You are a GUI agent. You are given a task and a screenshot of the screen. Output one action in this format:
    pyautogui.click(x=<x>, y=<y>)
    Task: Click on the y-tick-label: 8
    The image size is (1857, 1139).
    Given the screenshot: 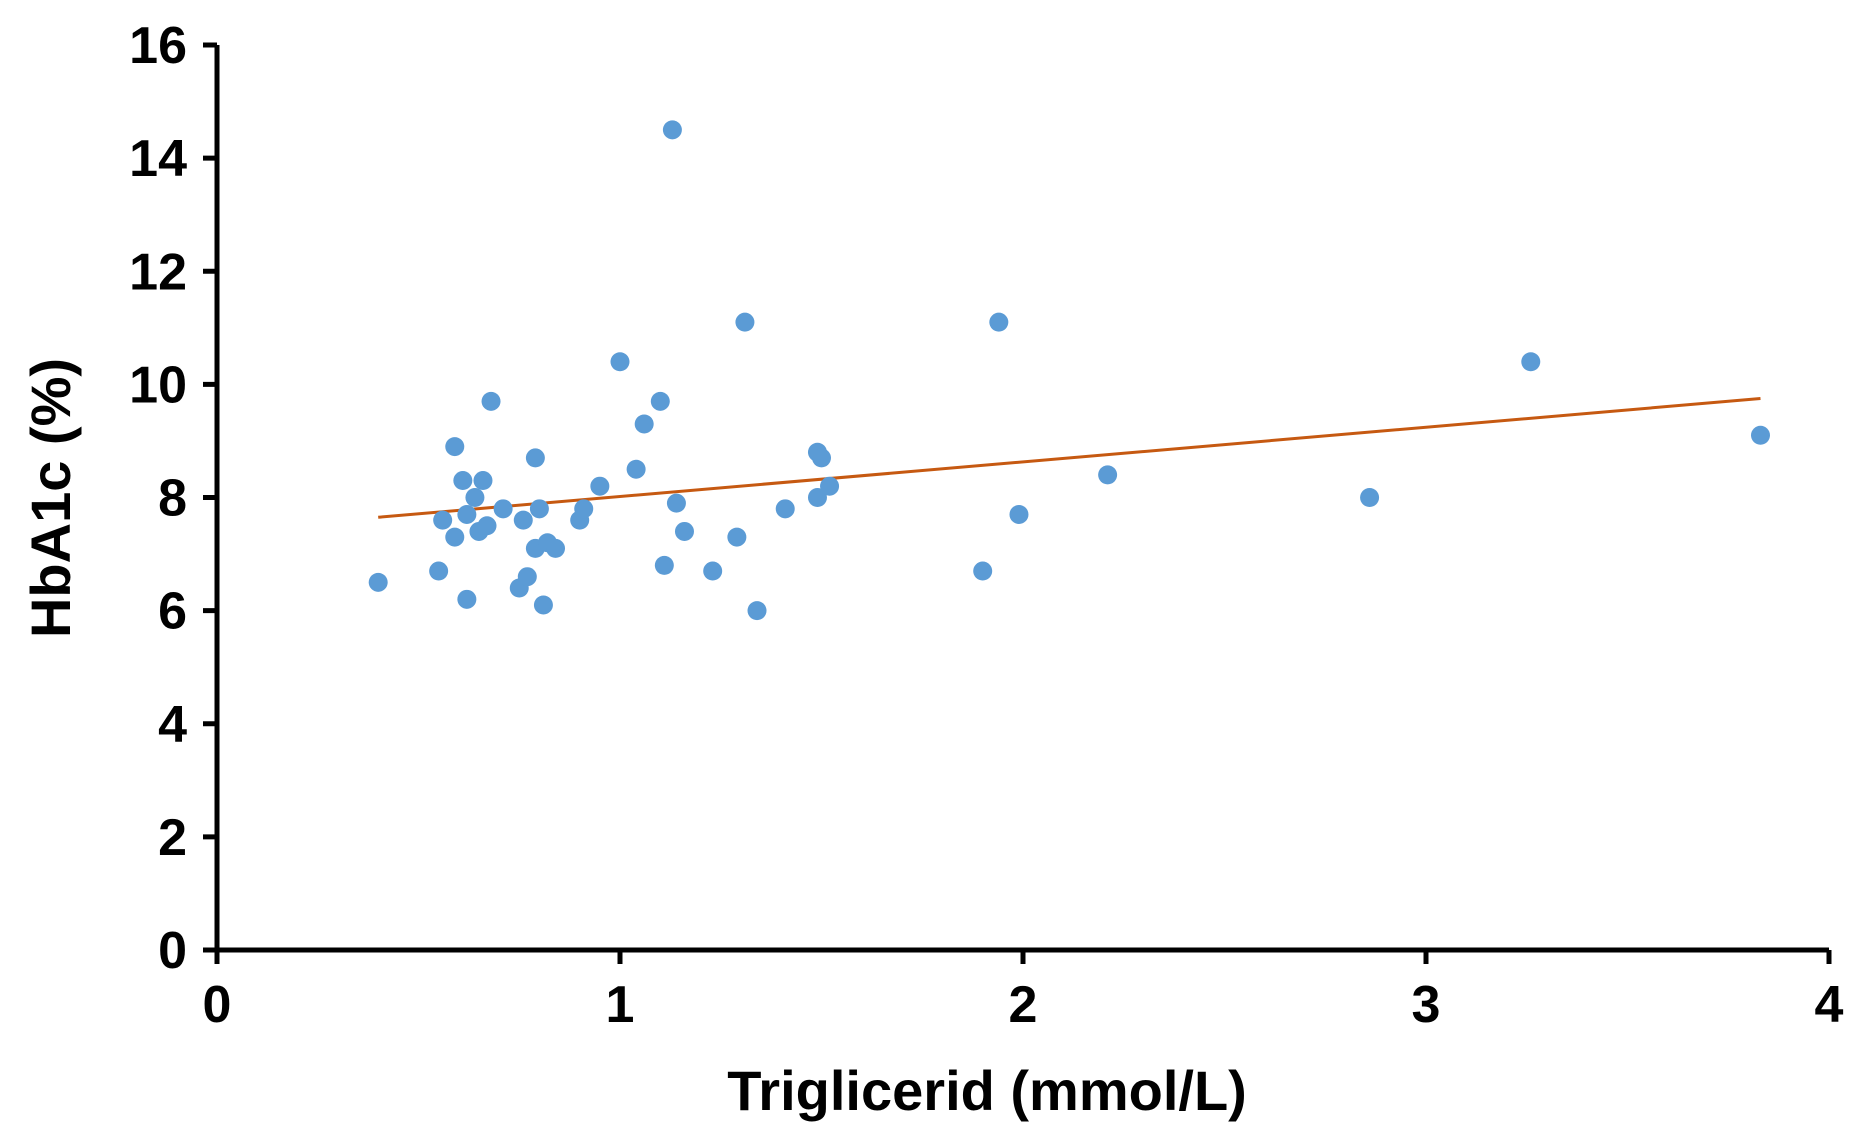 What is the action you would take?
    pyautogui.click(x=172, y=499)
    